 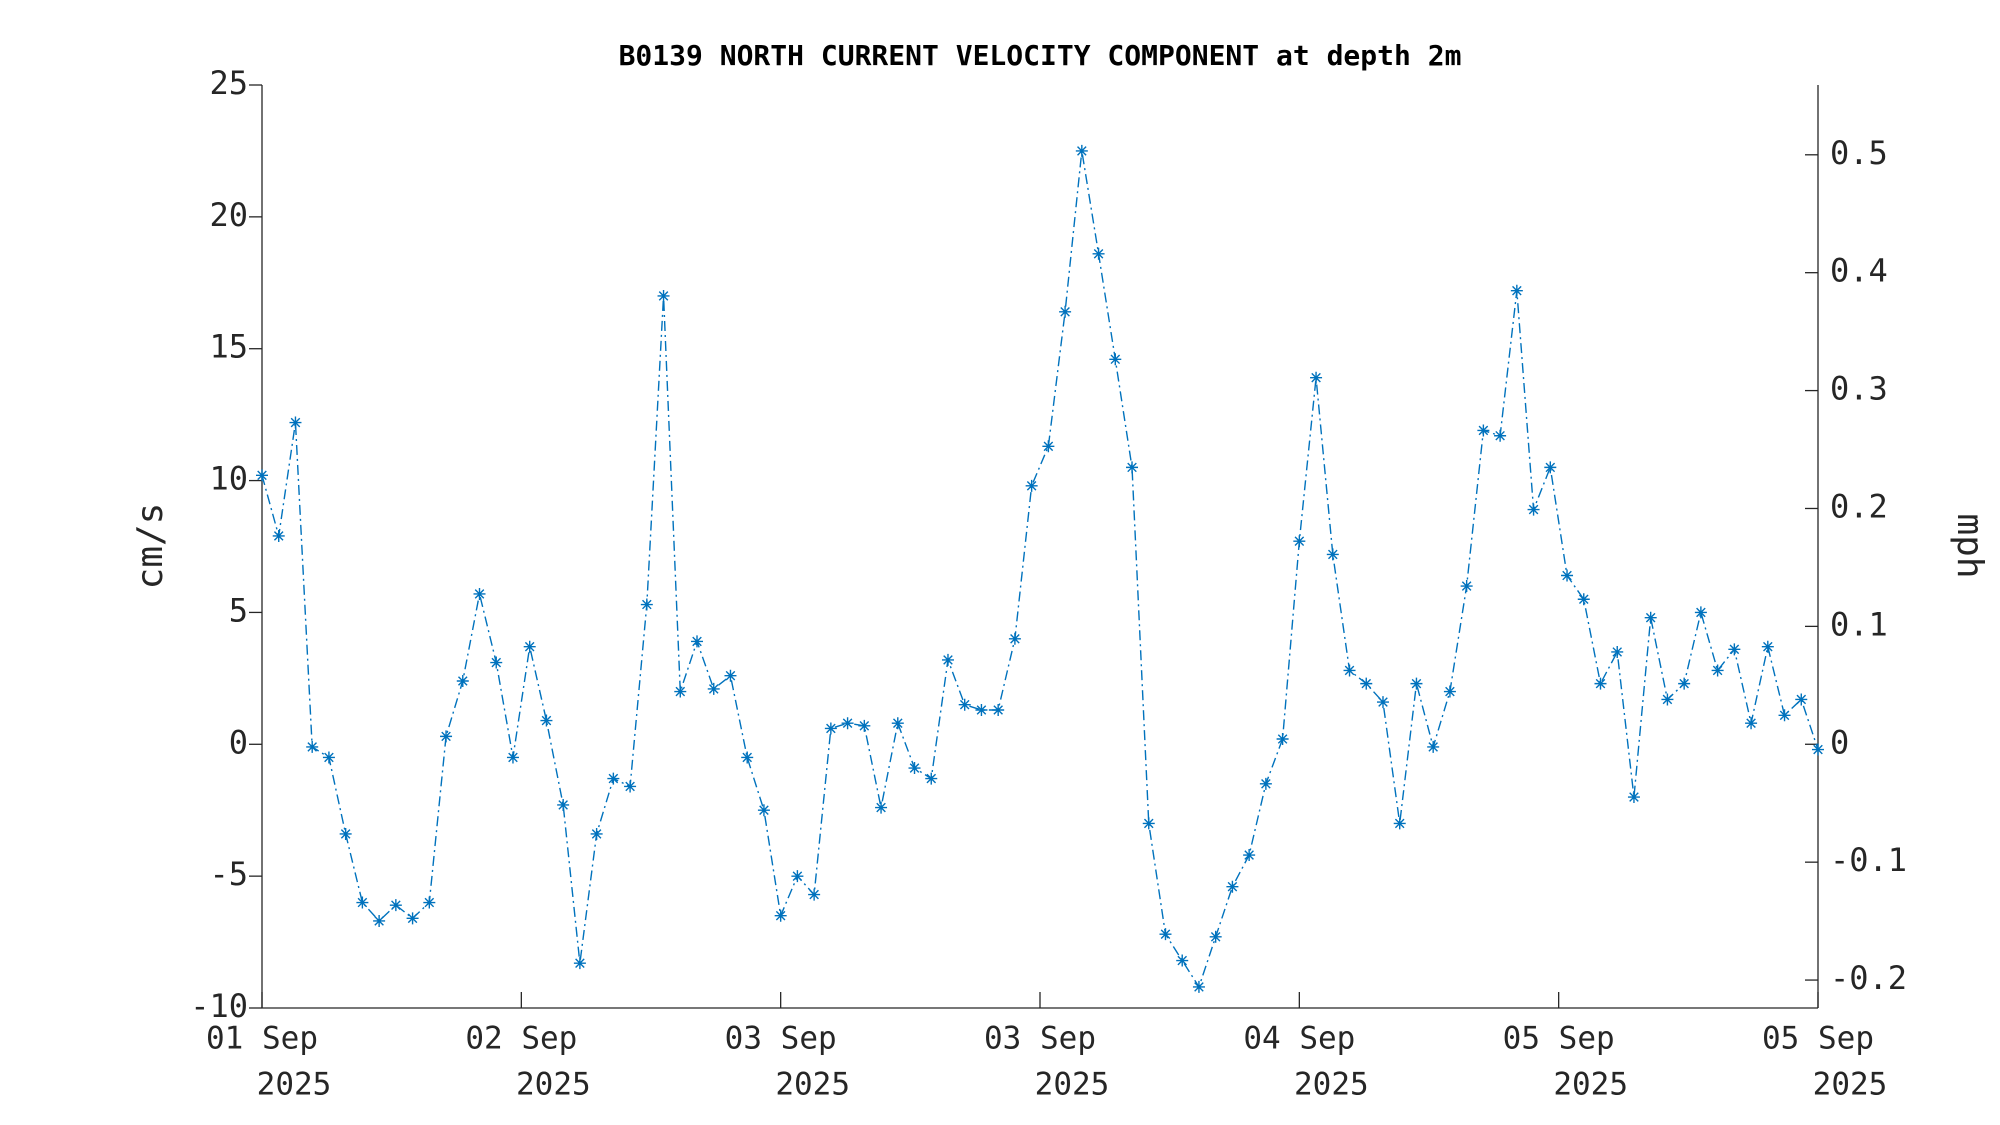 What do you see at coordinates (228, 347) in the screenshot?
I see `y-tick-label: 15` at bounding box center [228, 347].